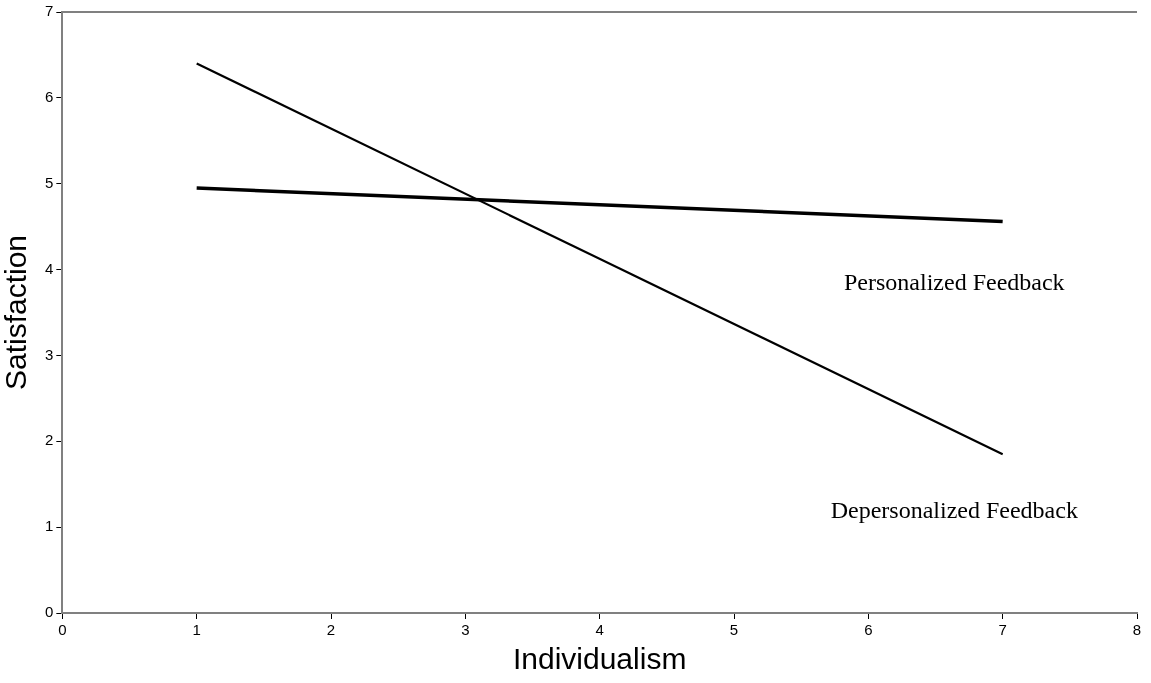 This screenshot has height=683, width=1151. I want to click on x-tick-label: 6, so click(868, 630).